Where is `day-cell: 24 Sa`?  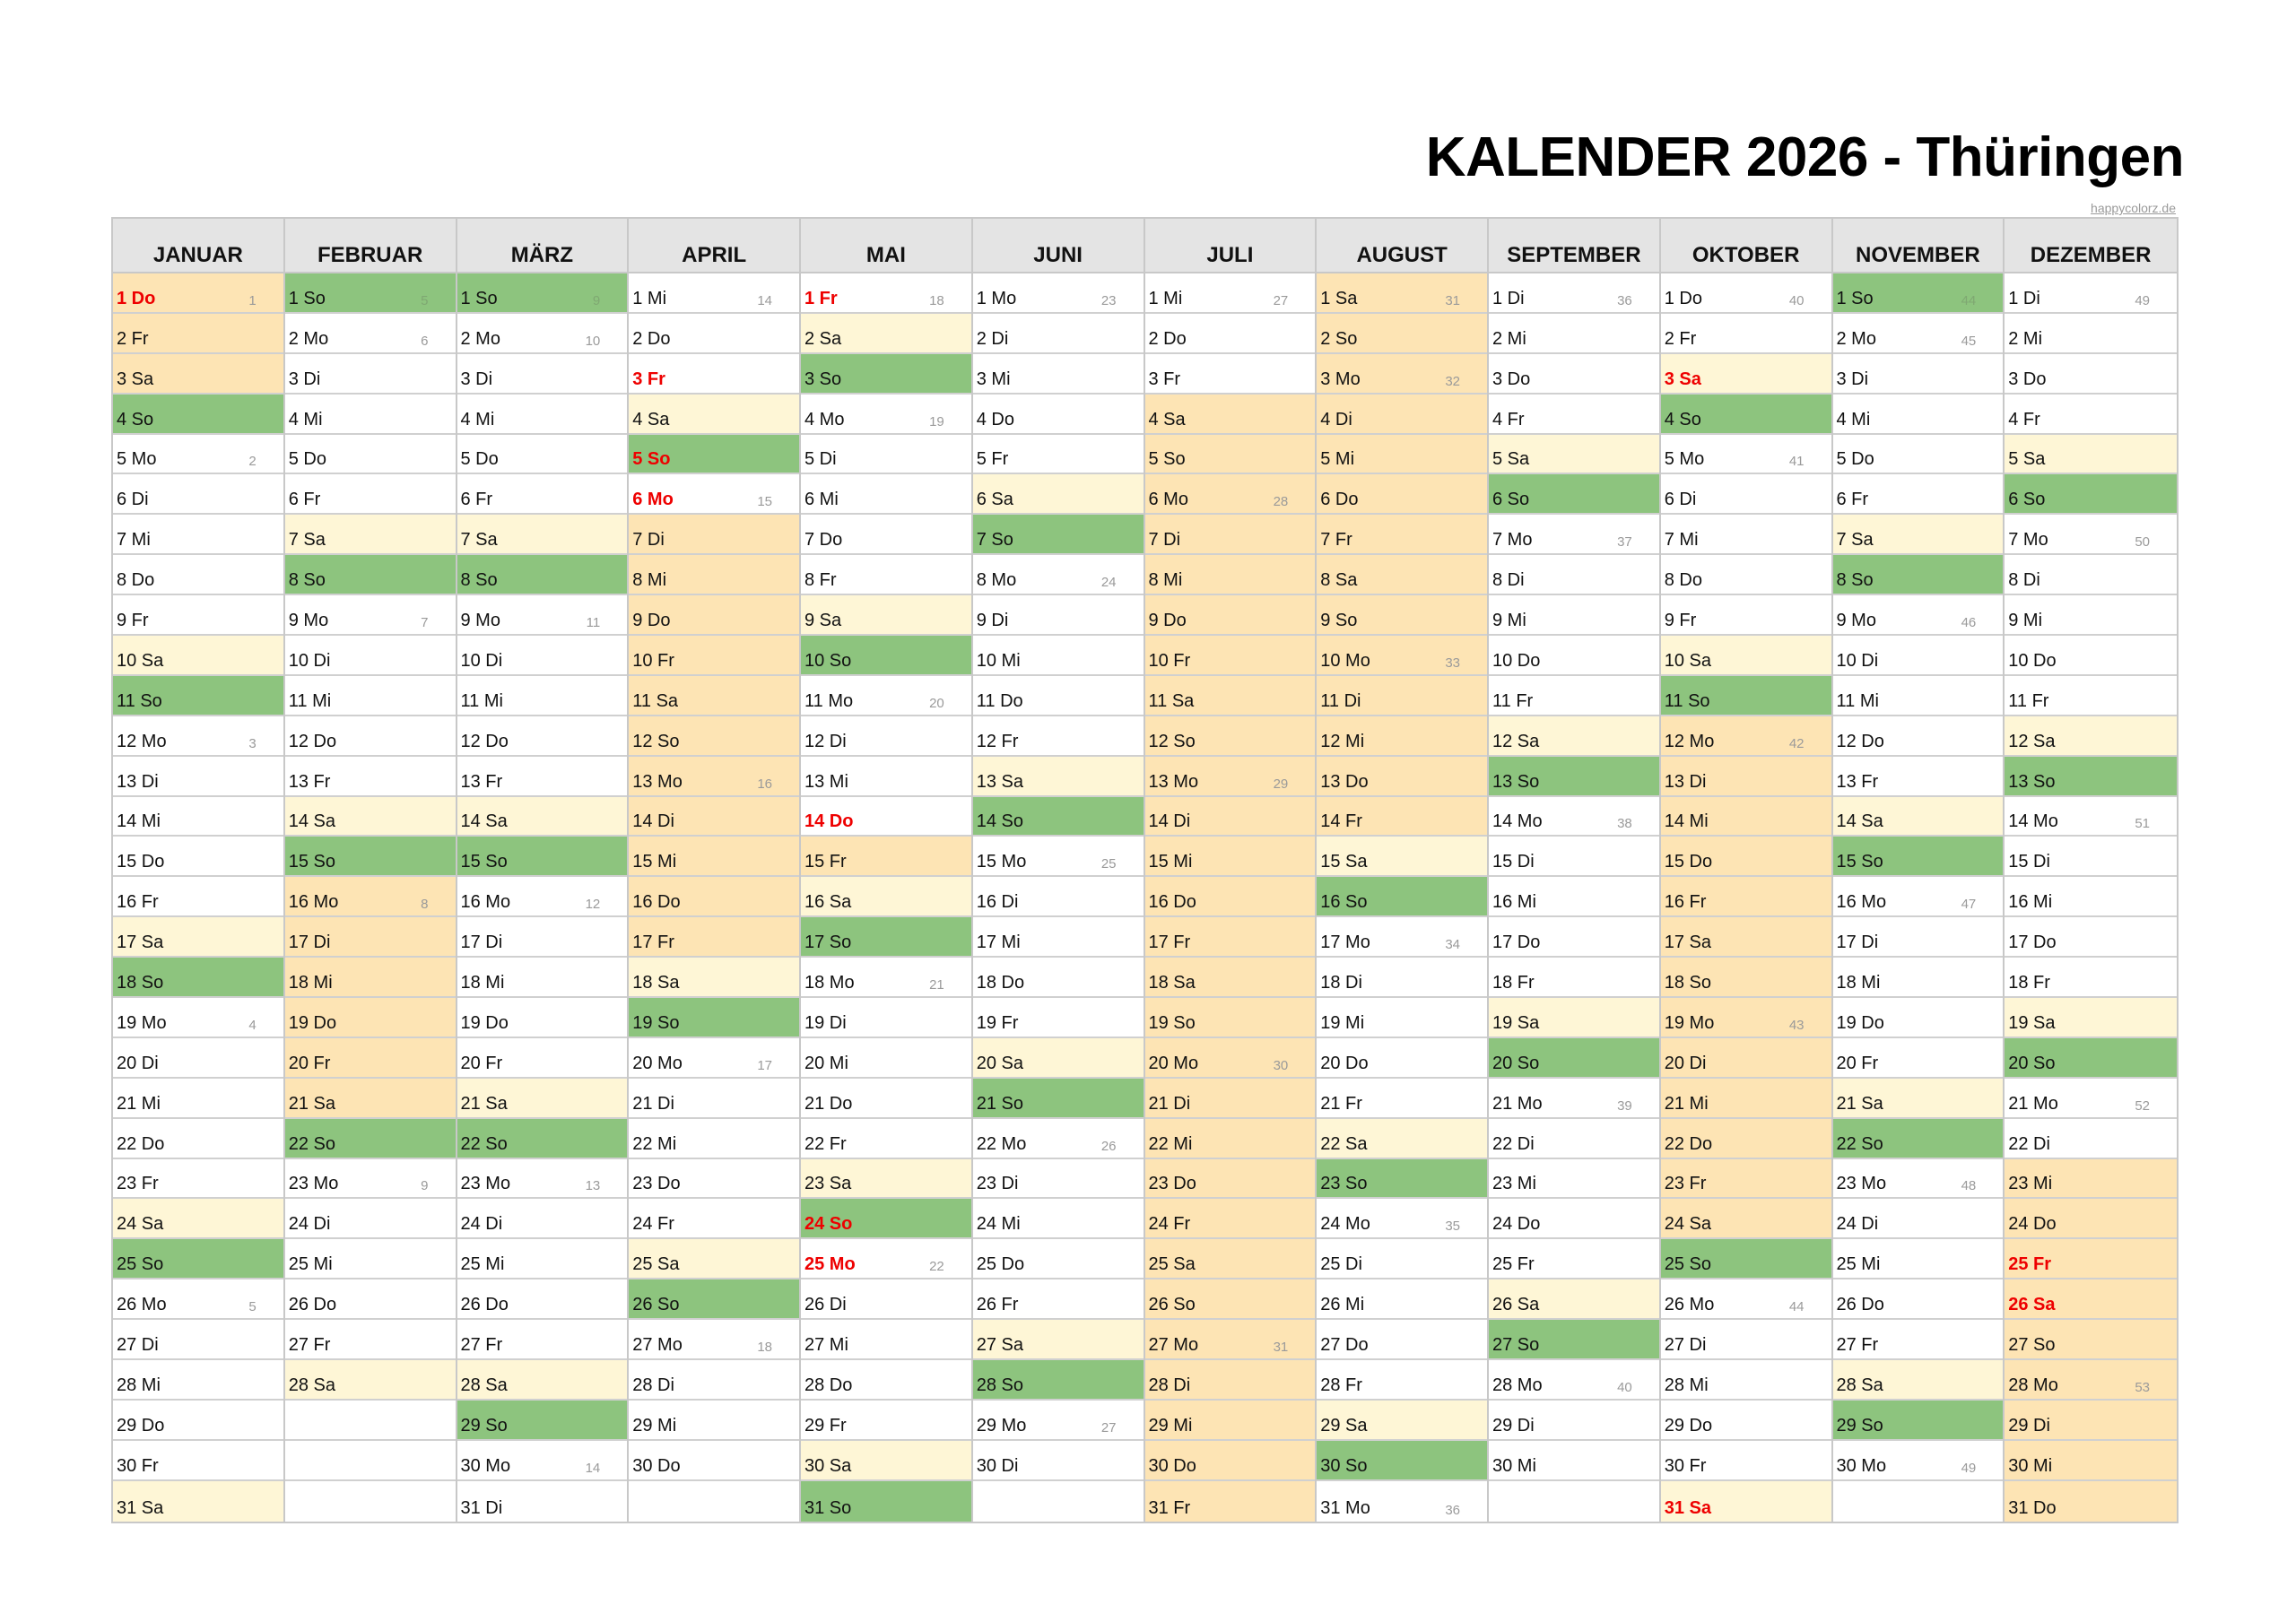 day-cell: 24 Sa is located at coordinates (1745, 1219).